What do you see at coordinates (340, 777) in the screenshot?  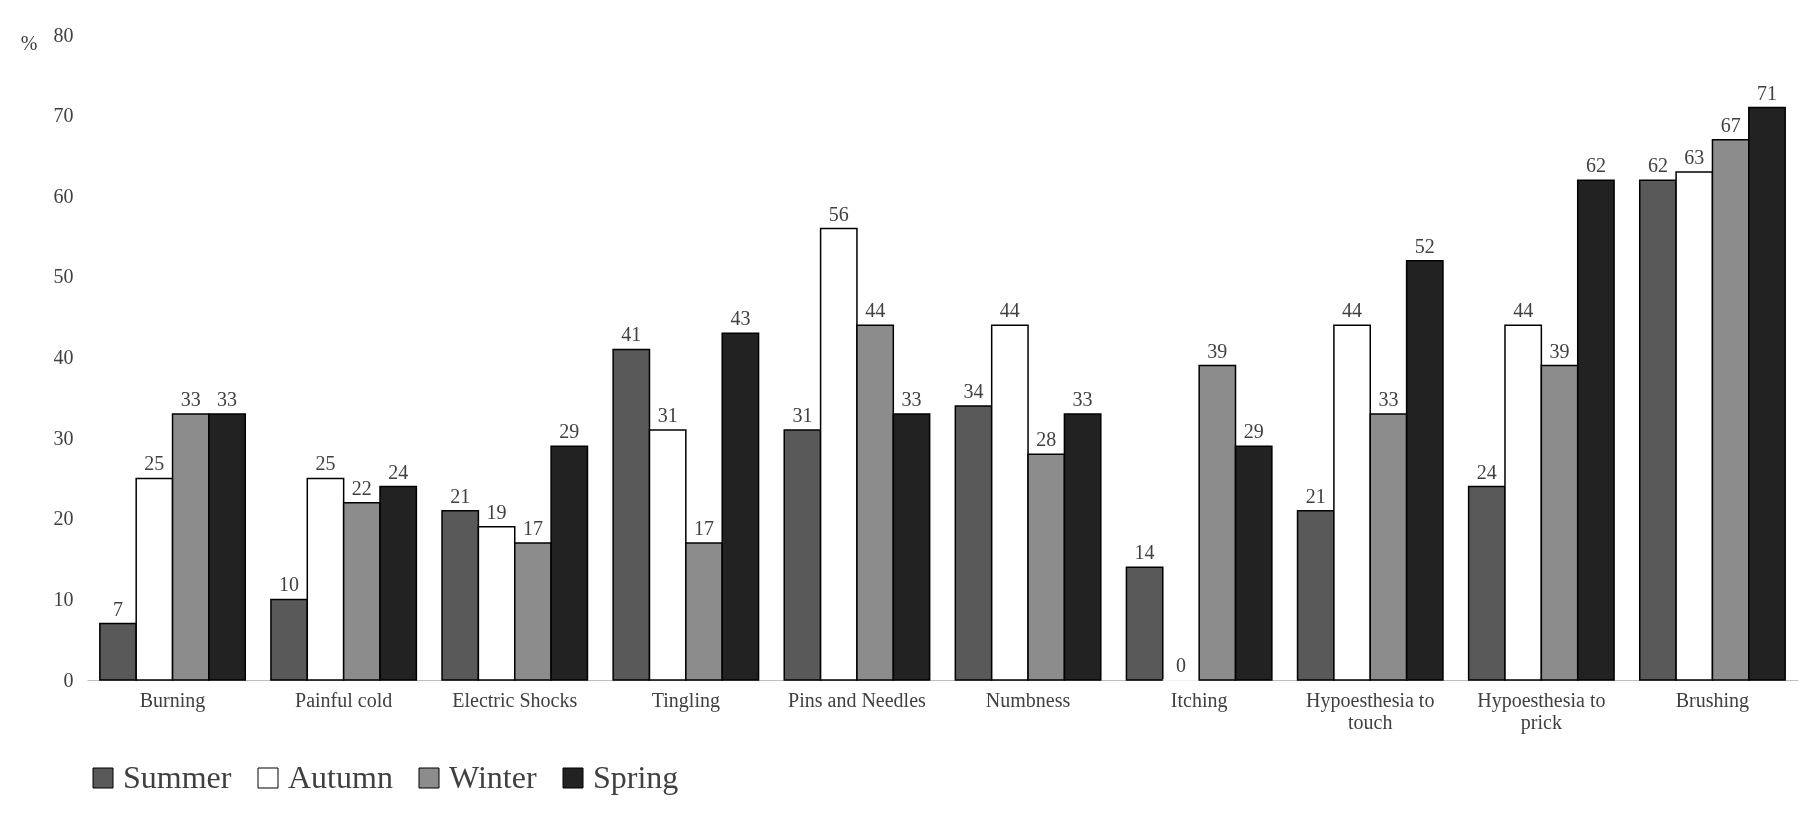 I see `legend-label: Autumn` at bounding box center [340, 777].